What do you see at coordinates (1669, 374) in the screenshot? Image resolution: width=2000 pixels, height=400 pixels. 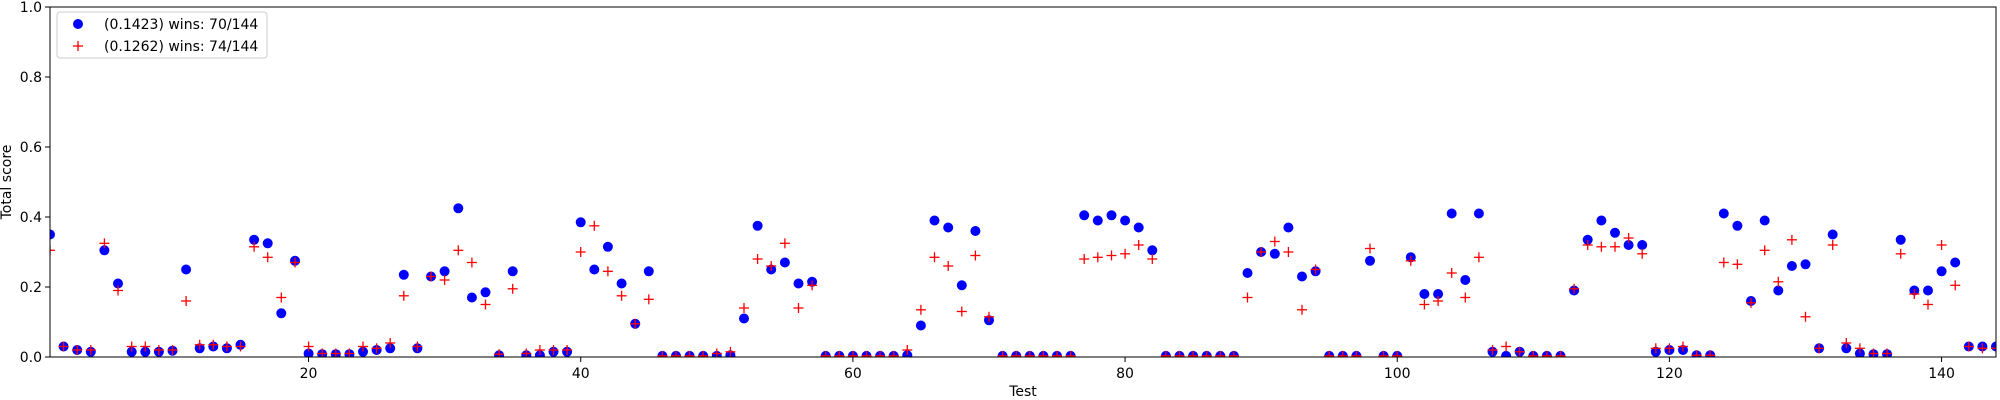 I see `x-tick-label: 120` at bounding box center [1669, 374].